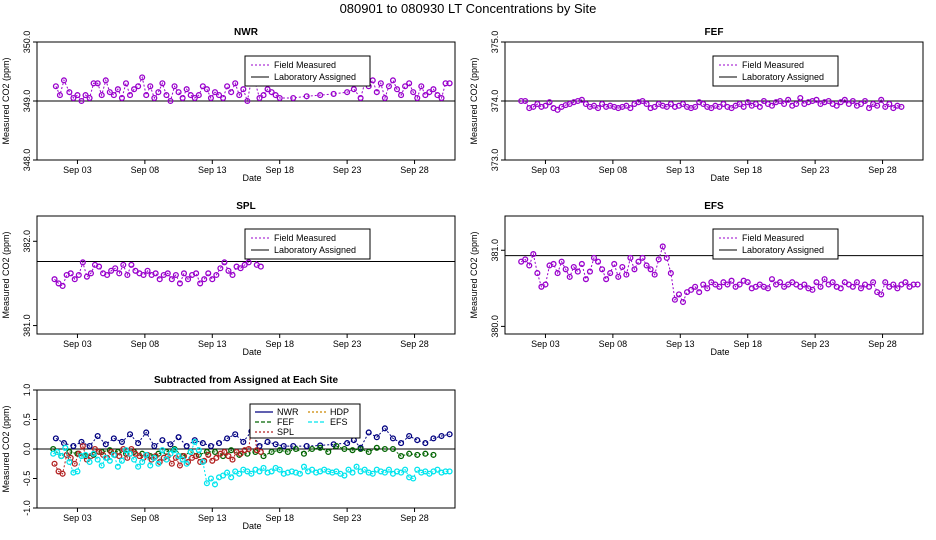 The height and width of the screenshot is (540, 936). Describe the element at coordinates (27, 241) in the screenshot. I see `y-tick-label: 382.0` at that location.